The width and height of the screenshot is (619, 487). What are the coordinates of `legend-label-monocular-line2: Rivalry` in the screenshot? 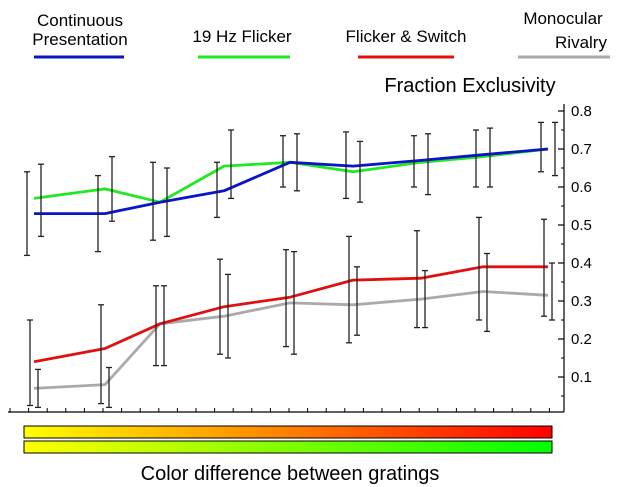 It's located at (581, 42).